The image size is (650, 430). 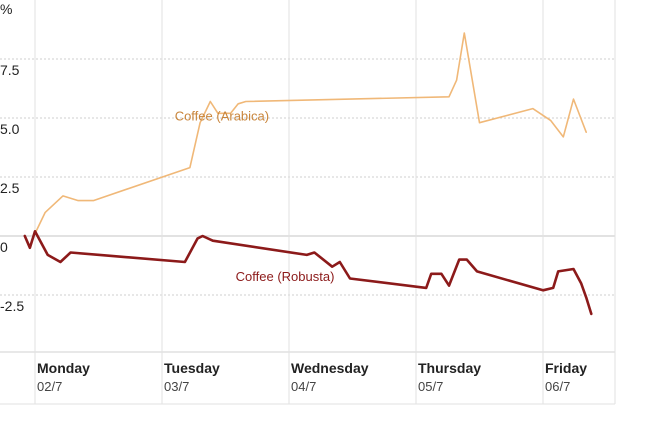 What do you see at coordinates (430, 386) in the screenshot?
I see `x-tick-date-label: 05/7` at bounding box center [430, 386].